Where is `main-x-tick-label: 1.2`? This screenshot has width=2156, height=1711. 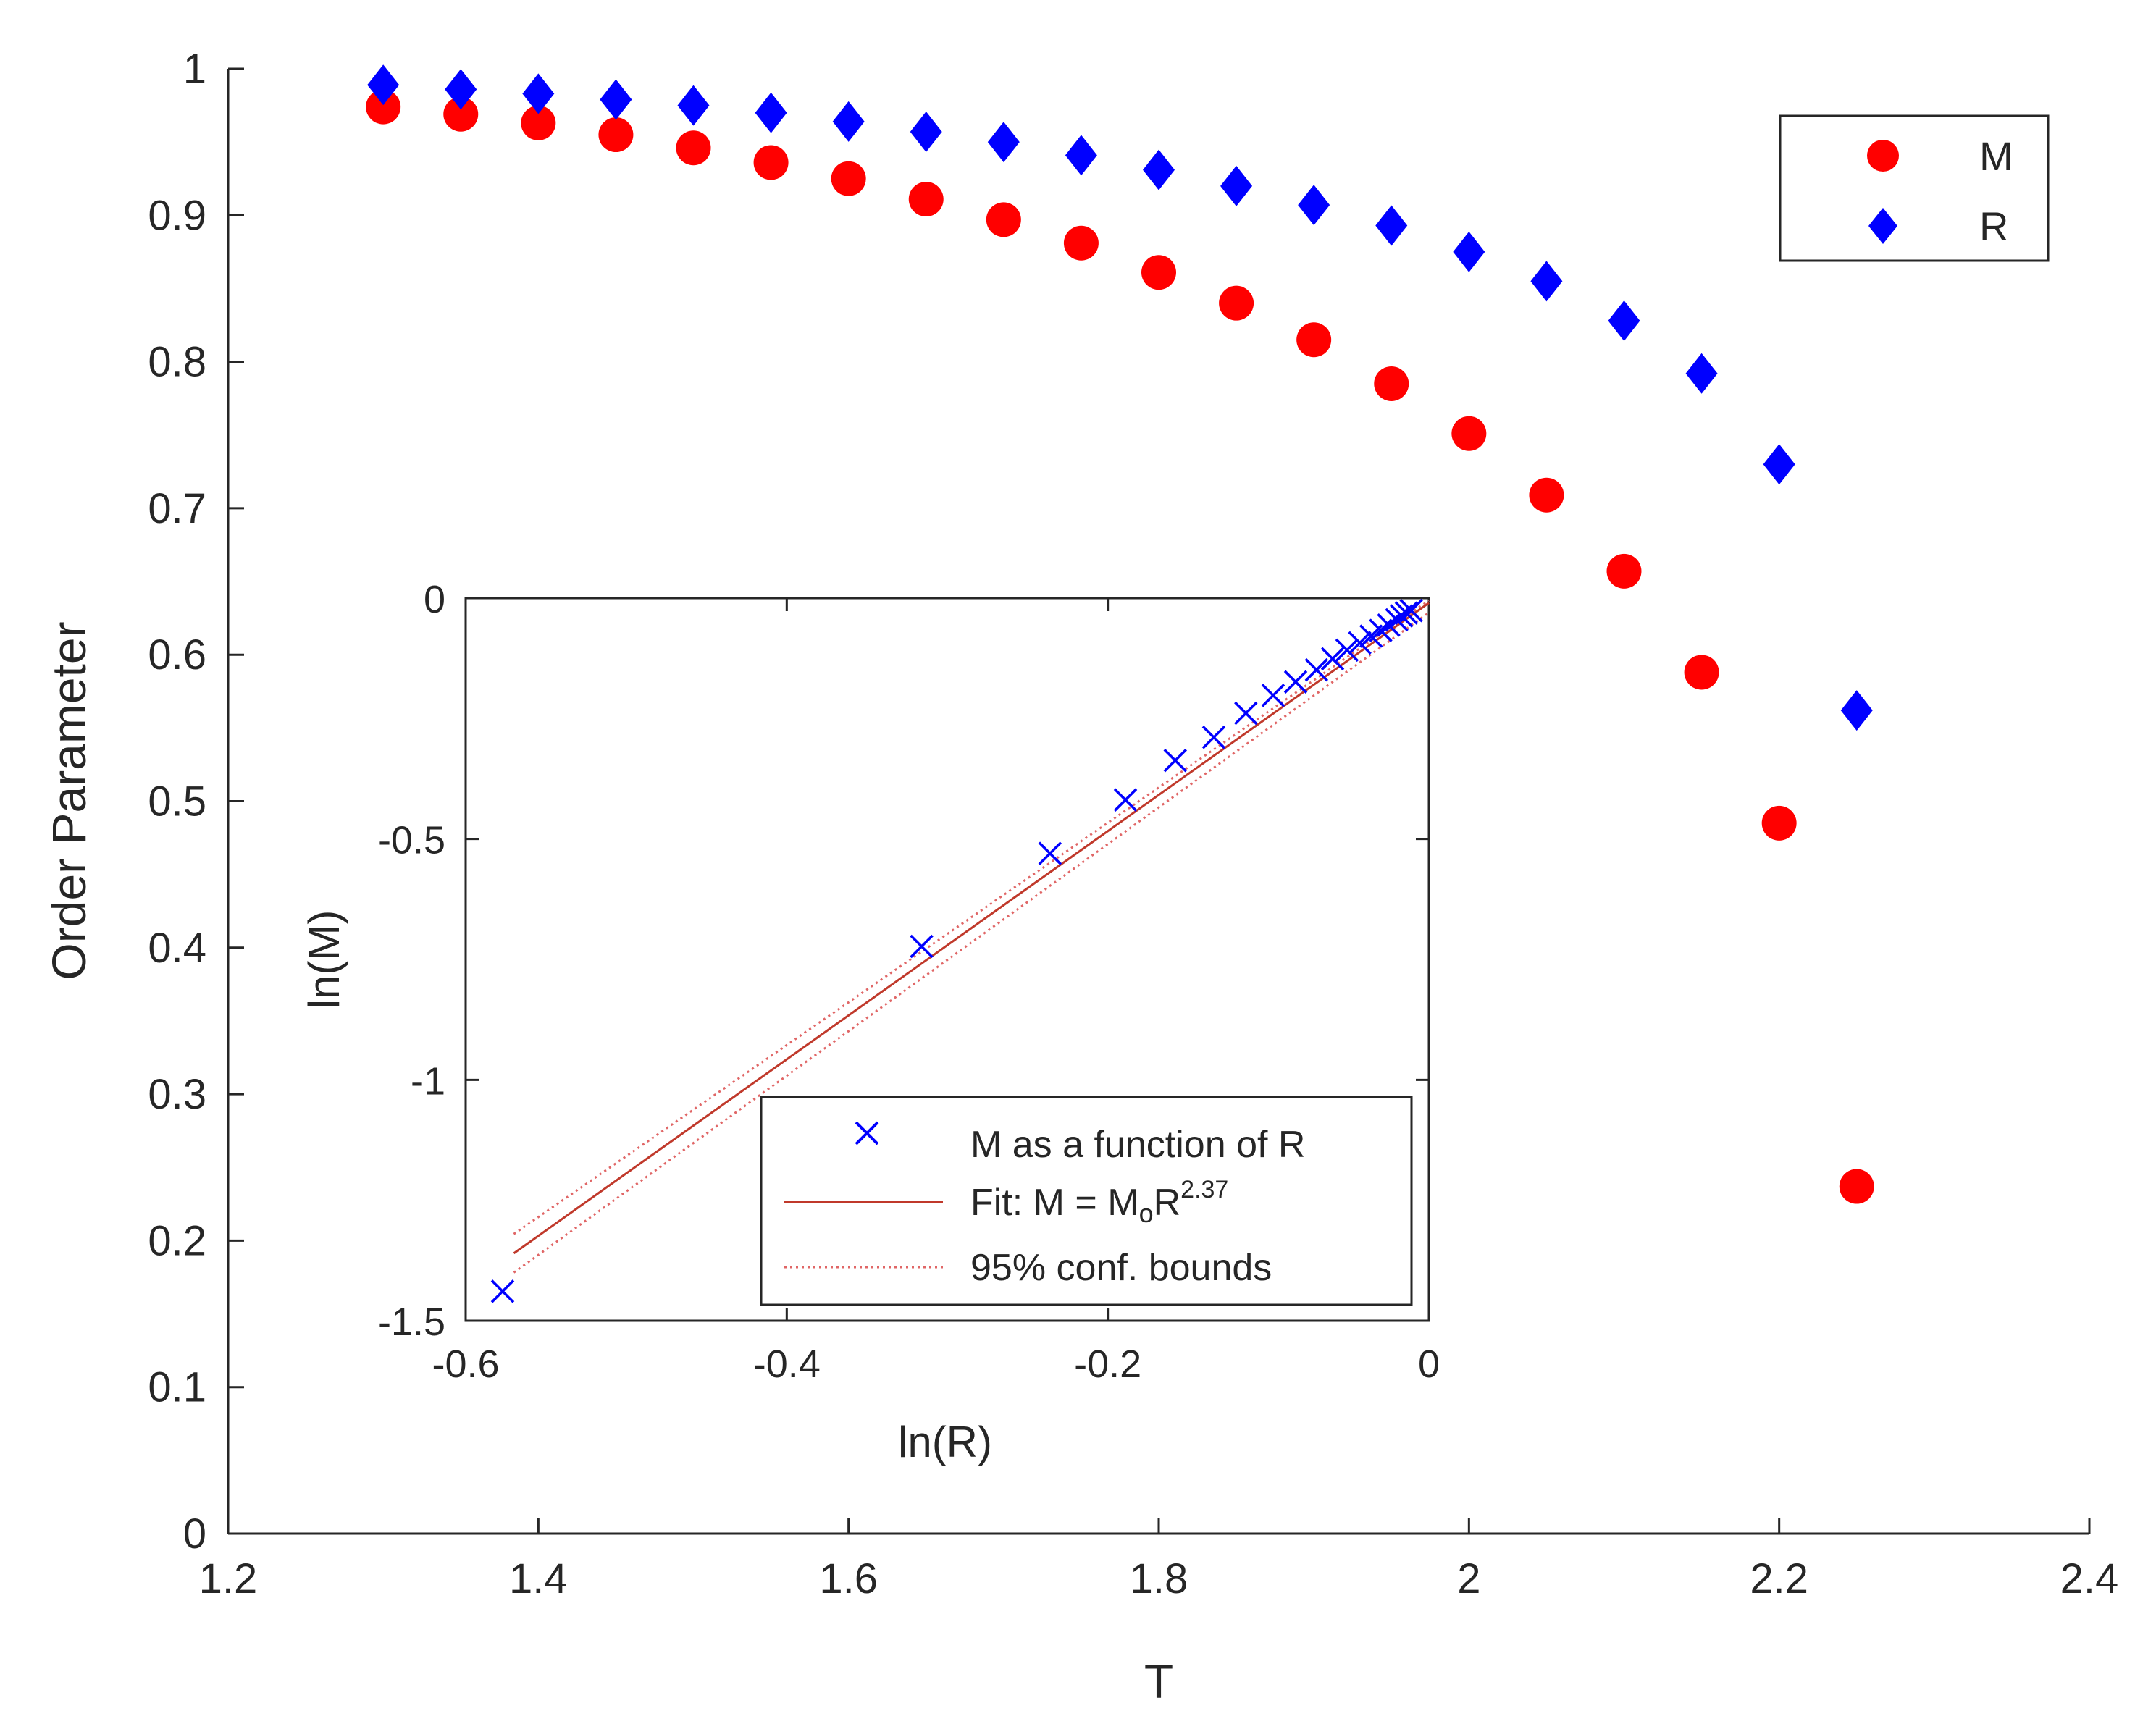 main-x-tick-label: 1.2 is located at coordinates (228, 1578).